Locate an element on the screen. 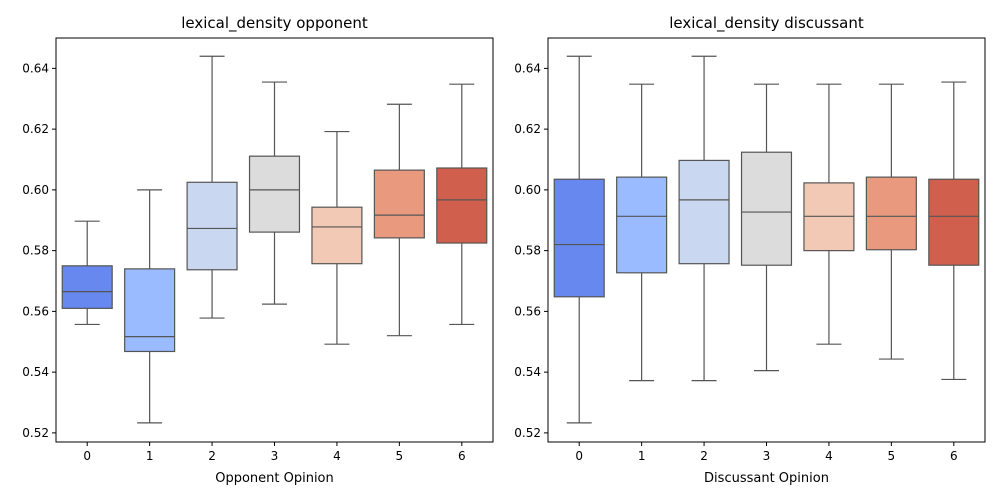  x-axis-label: Discussant Opinion is located at coordinates (766, 478).